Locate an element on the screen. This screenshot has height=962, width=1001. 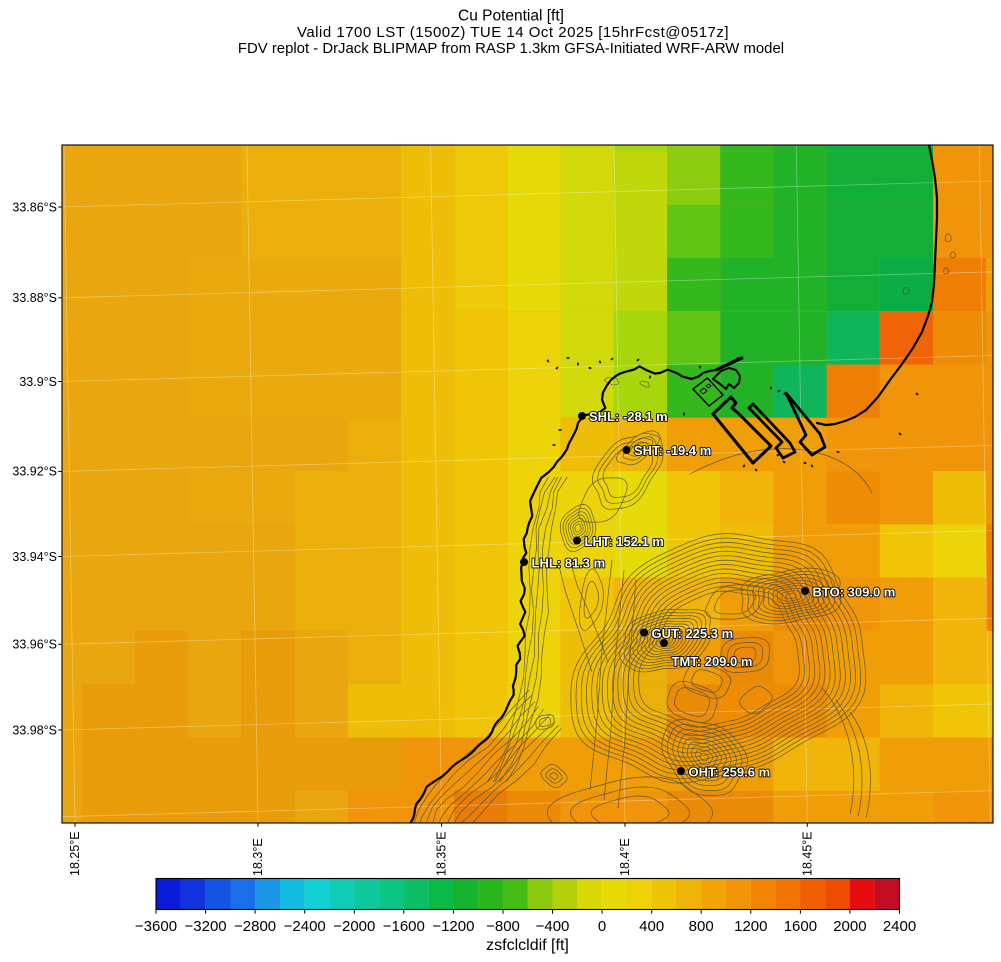
svg-text: 33.88°S is located at coordinates (34, 298).